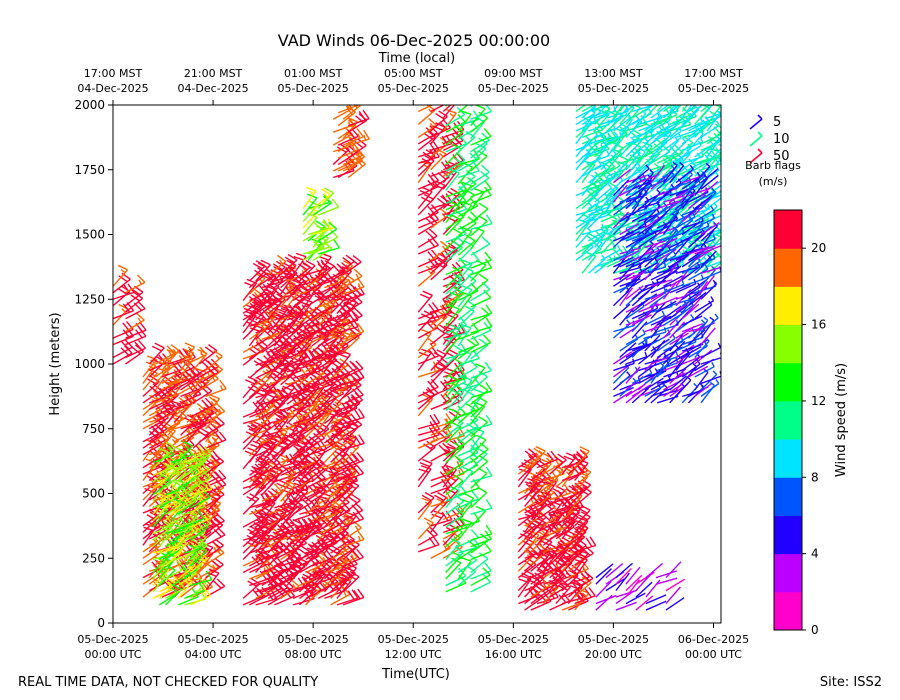 This screenshot has width=900, height=700. What do you see at coordinates (190, 379) in the screenshot?
I see `barb-evening-strong-188-staff` at bounding box center [190, 379].